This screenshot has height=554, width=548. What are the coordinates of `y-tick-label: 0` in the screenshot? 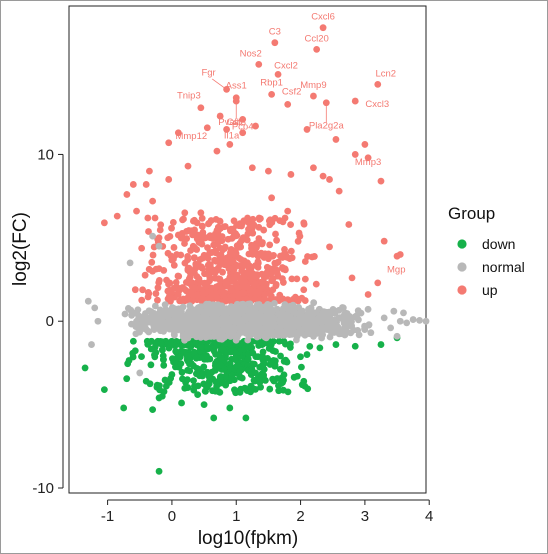 It's located at (50, 321).